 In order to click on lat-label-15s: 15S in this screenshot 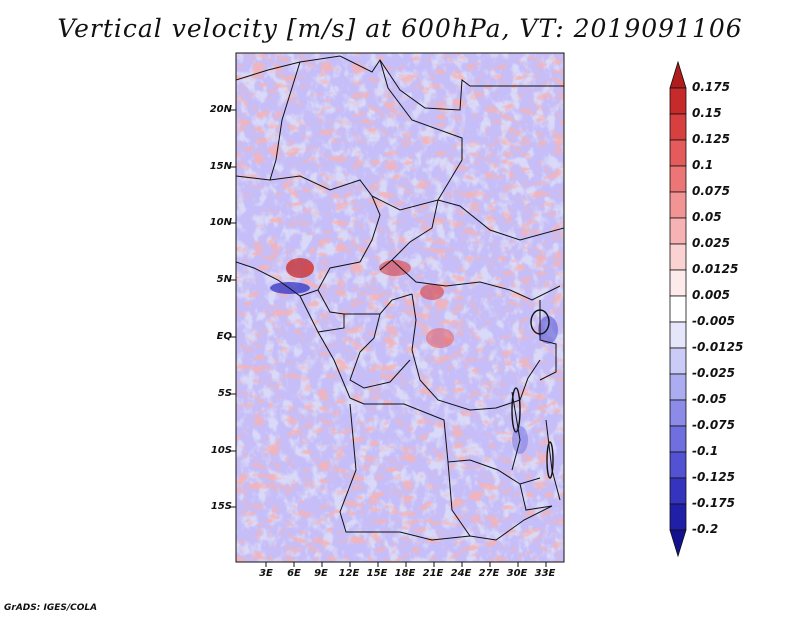, I will do `click(221, 506)`.